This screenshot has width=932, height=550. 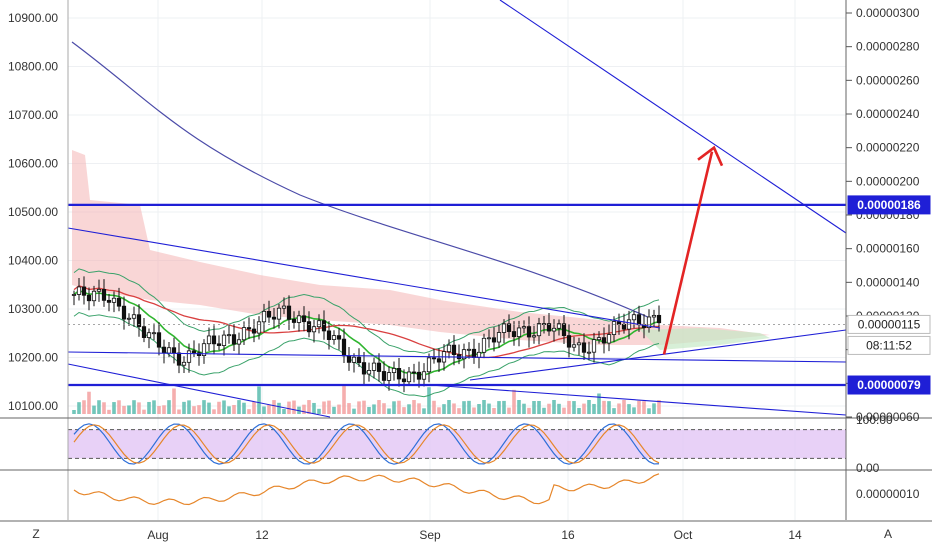 What do you see at coordinates (568, 535) in the screenshot?
I see `time-axis-tick: 16` at bounding box center [568, 535].